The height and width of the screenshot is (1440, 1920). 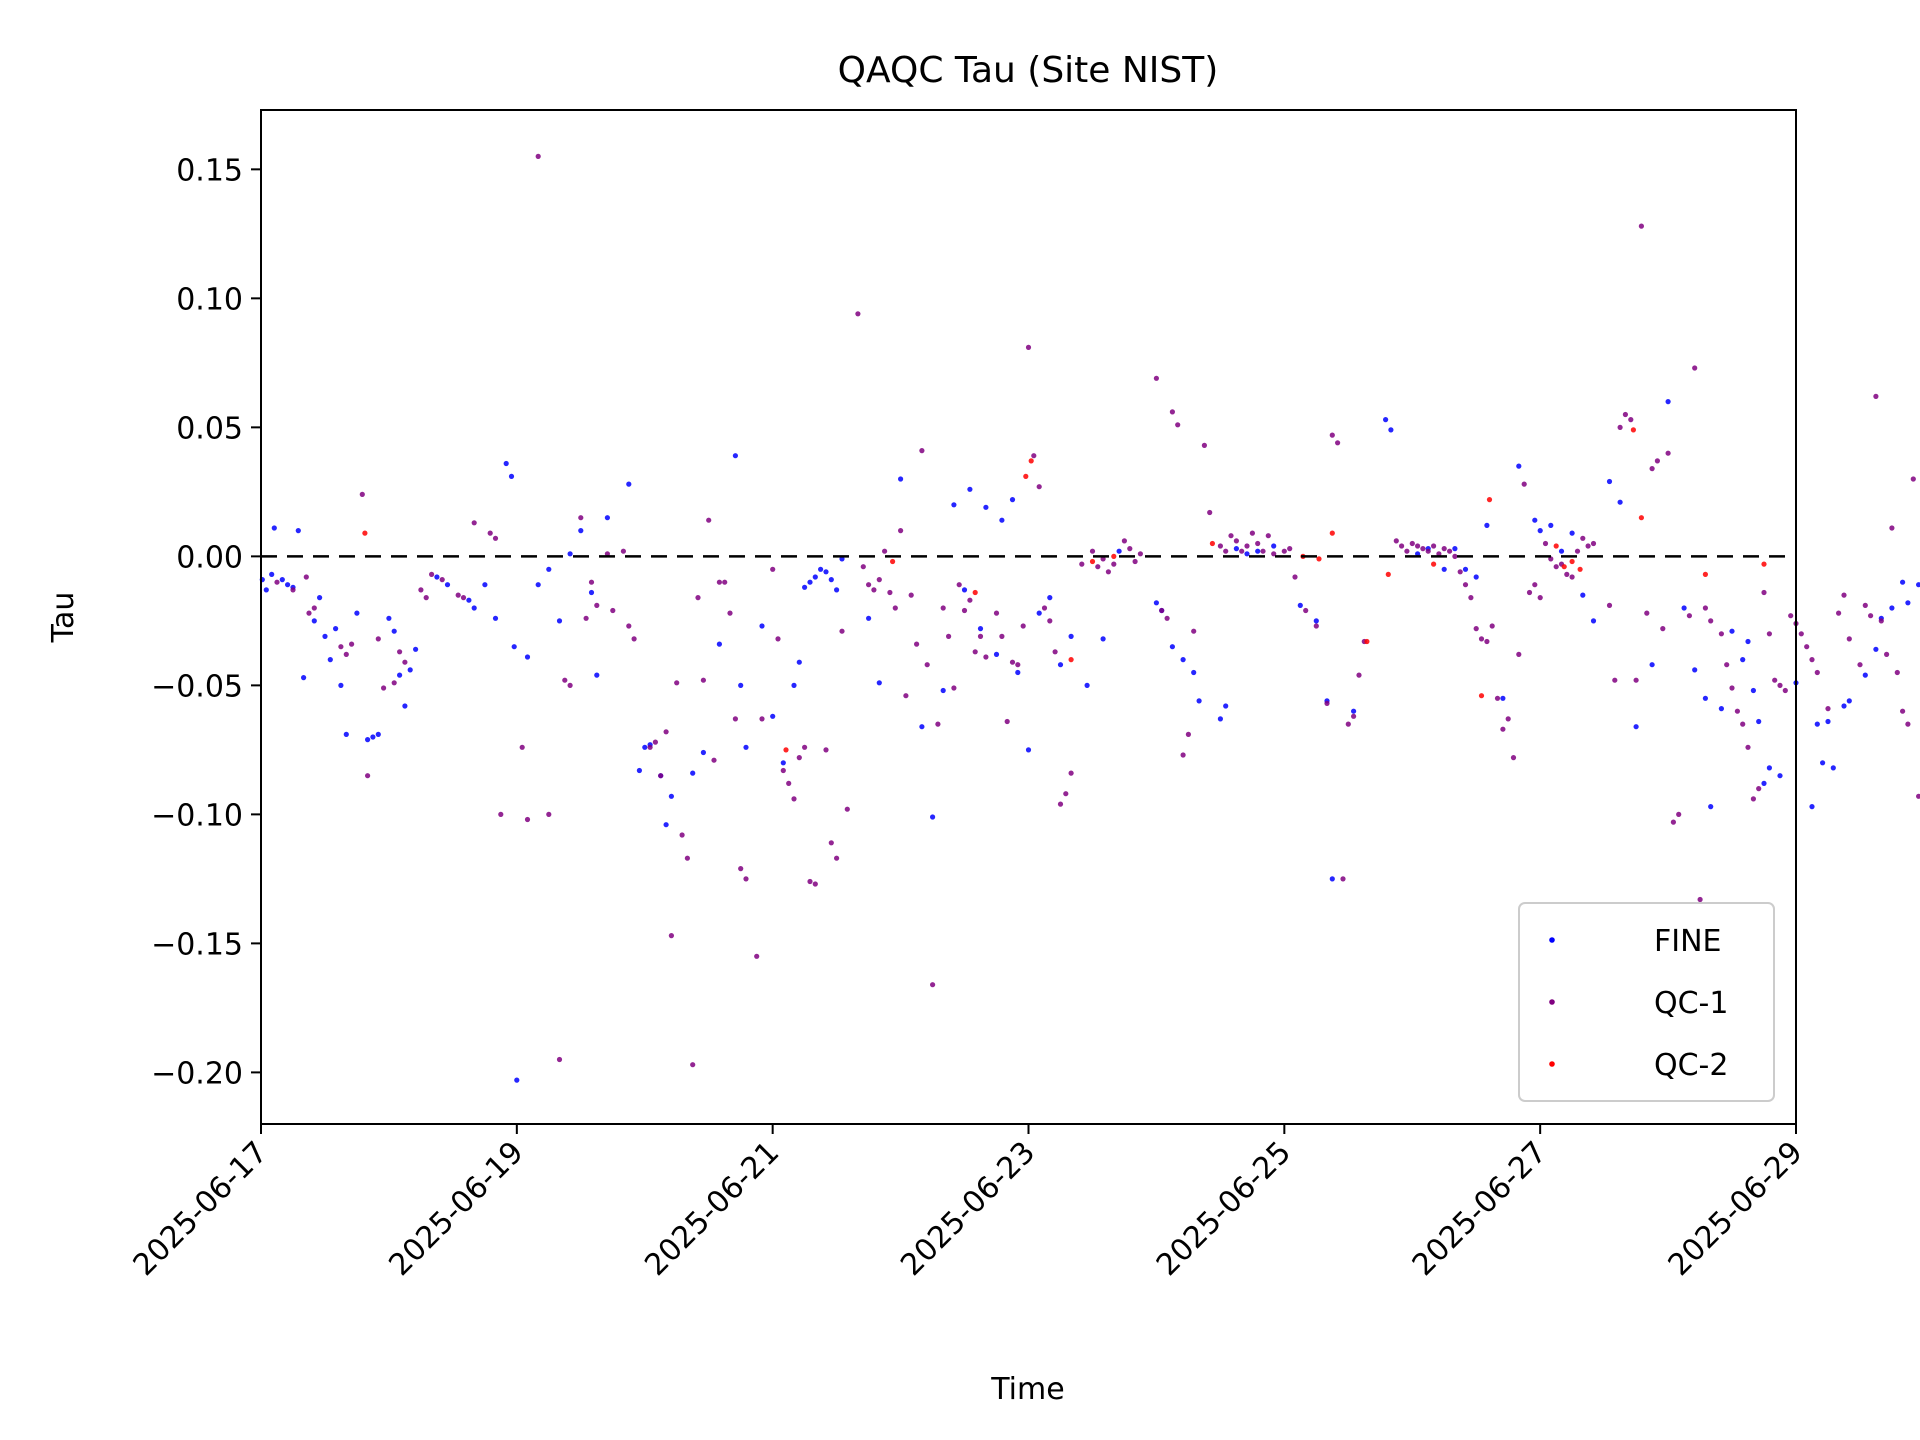 What do you see at coordinates (197, 686) in the screenshot?
I see `y-tick-label: −0.05` at bounding box center [197, 686].